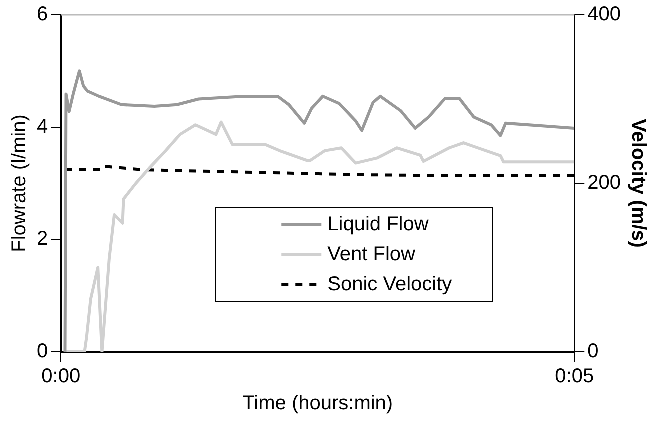  I want to click on legend-label: Sonic Velocity, so click(390, 285).